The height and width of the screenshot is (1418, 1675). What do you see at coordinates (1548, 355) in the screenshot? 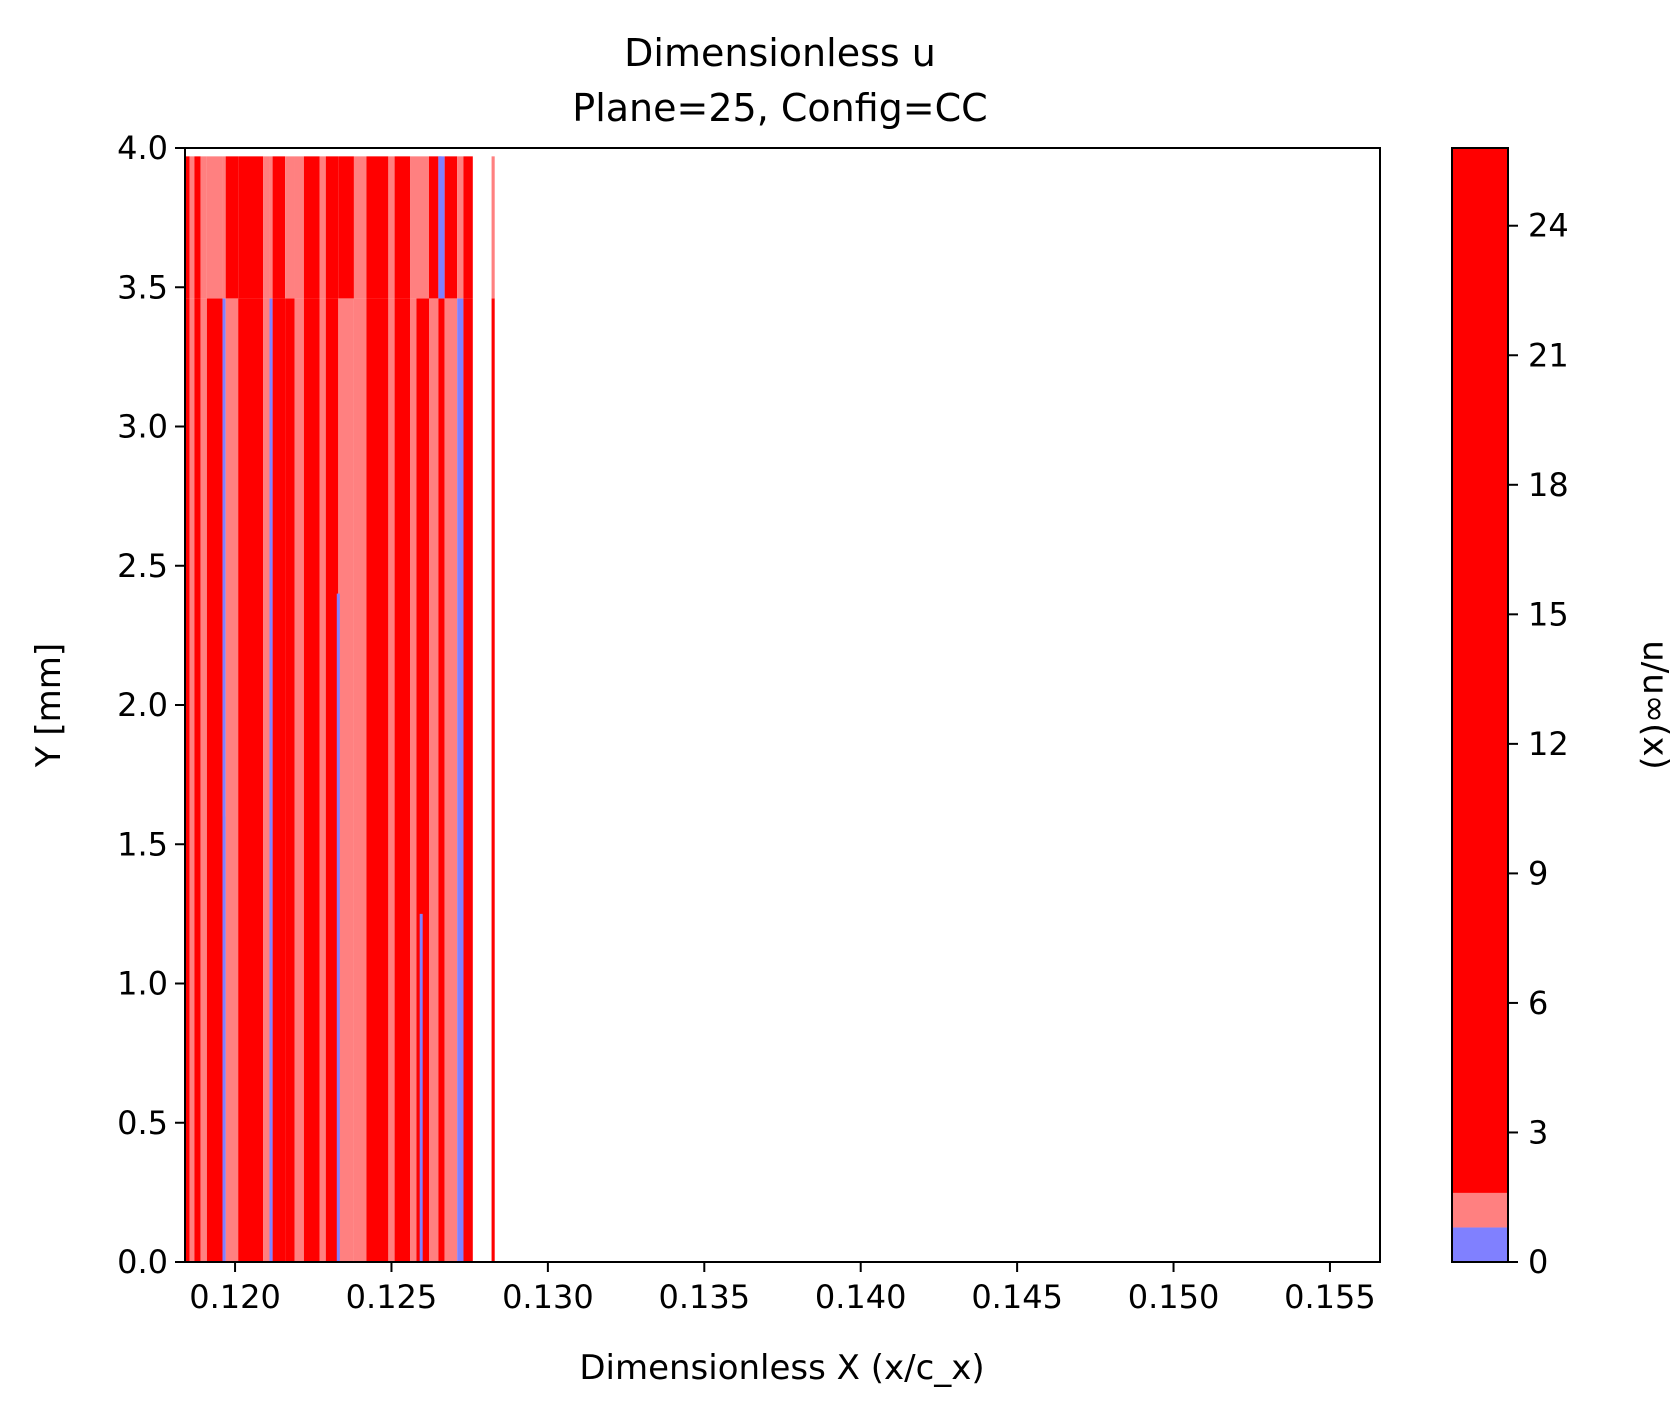
I see `colorbar-tick-label: 21` at bounding box center [1548, 355].